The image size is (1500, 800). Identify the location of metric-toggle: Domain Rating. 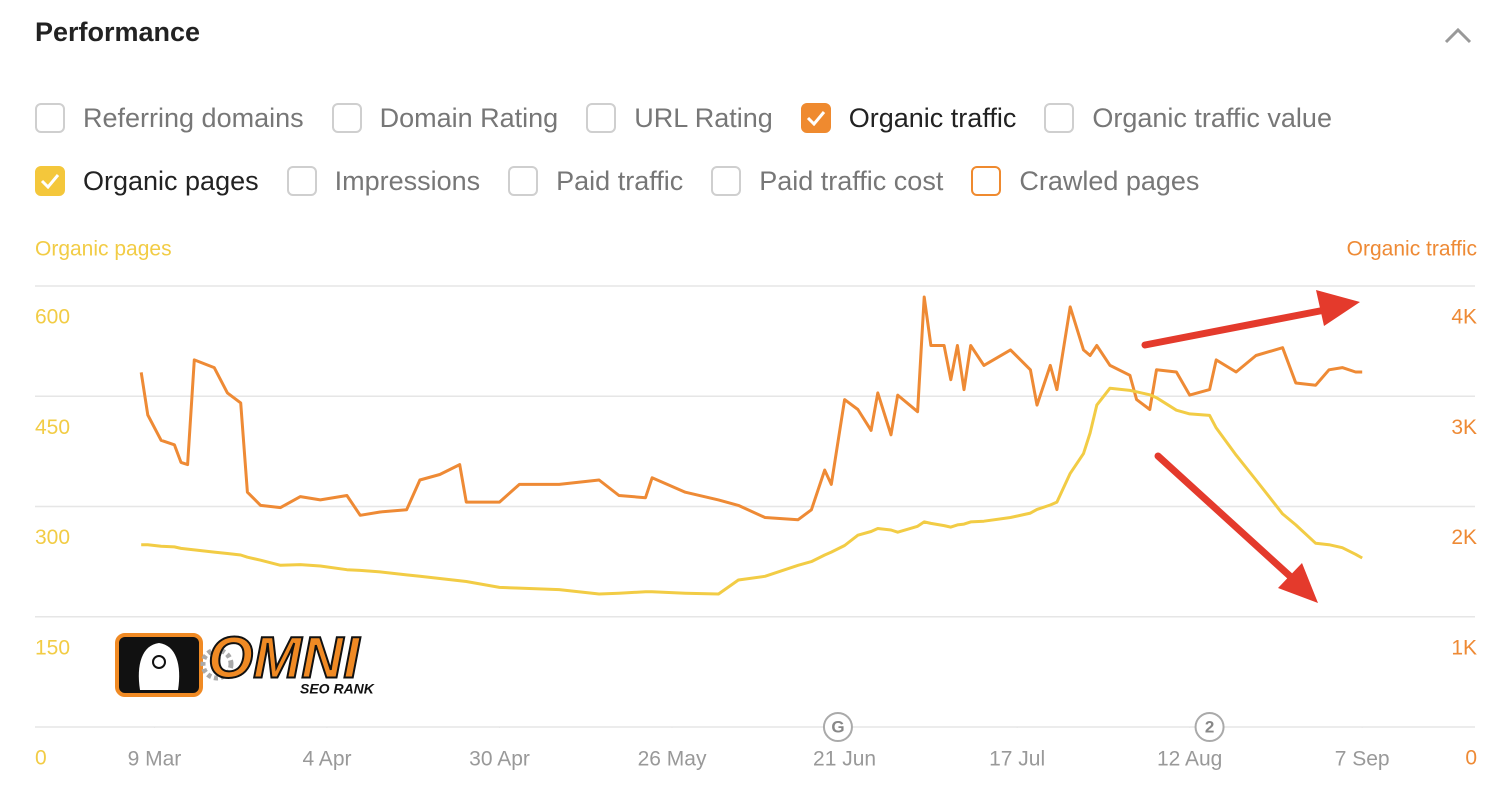
(445, 118).